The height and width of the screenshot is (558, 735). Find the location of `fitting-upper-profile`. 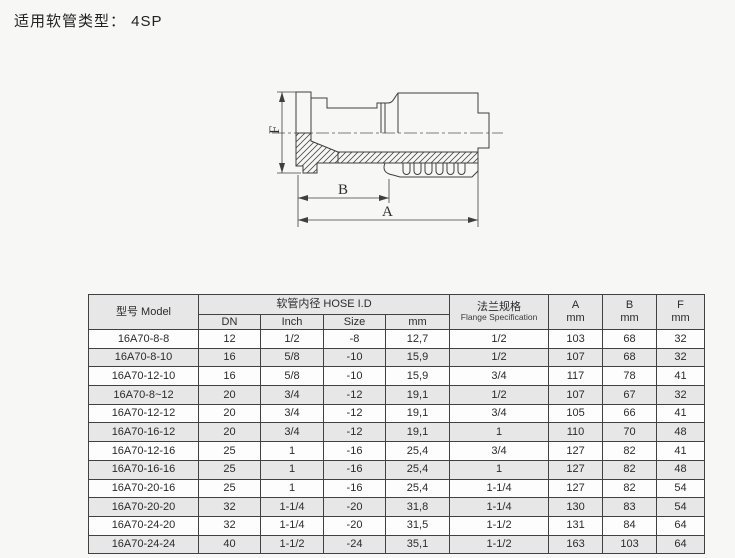

fitting-upper-profile is located at coordinates (392, 124).